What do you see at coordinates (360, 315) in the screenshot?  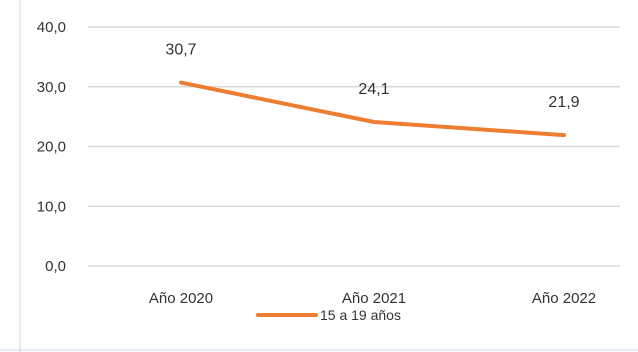 I see `legend-label: 15 a 19 años` at bounding box center [360, 315].